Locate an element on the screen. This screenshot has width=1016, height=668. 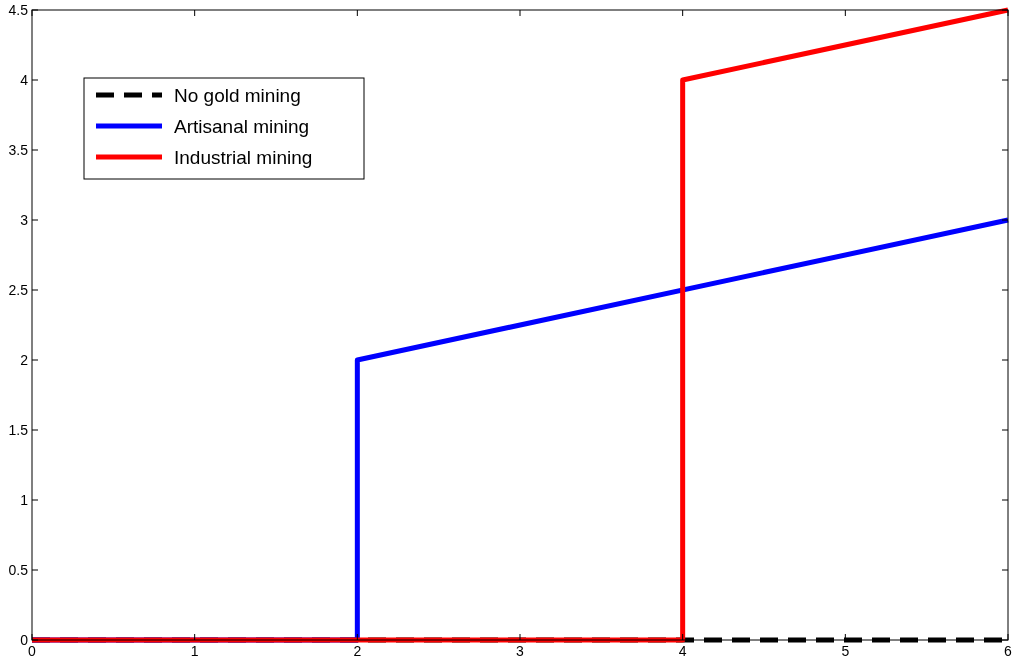
x-tick-label: 2 is located at coordinates (357, 651).